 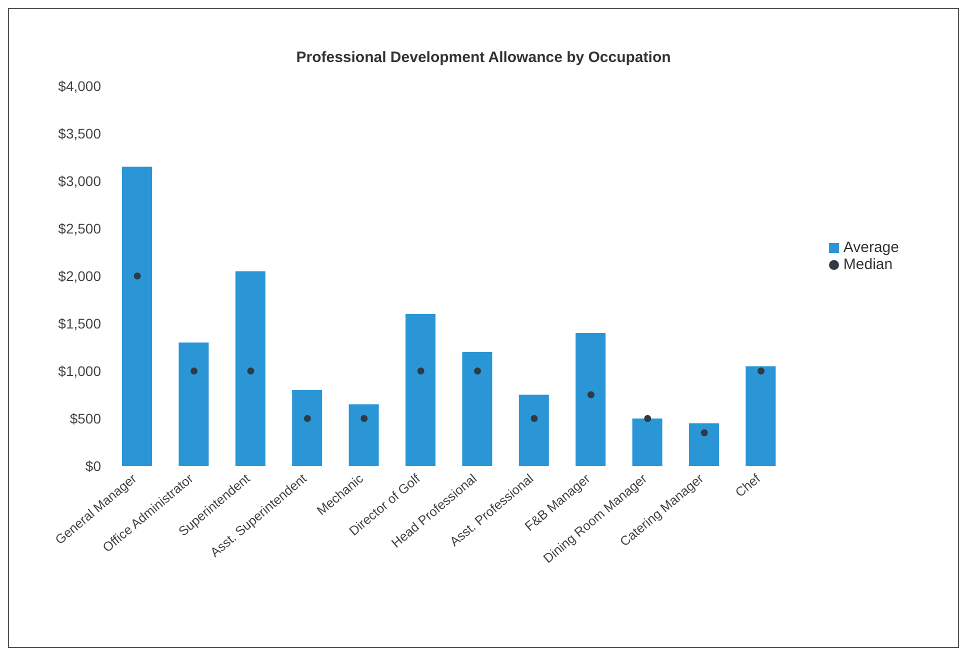 What do you see at coordinates (80, 133) in the screenshot?
I see `y-tick-label: $3,500` at bounding box center [80, 133].